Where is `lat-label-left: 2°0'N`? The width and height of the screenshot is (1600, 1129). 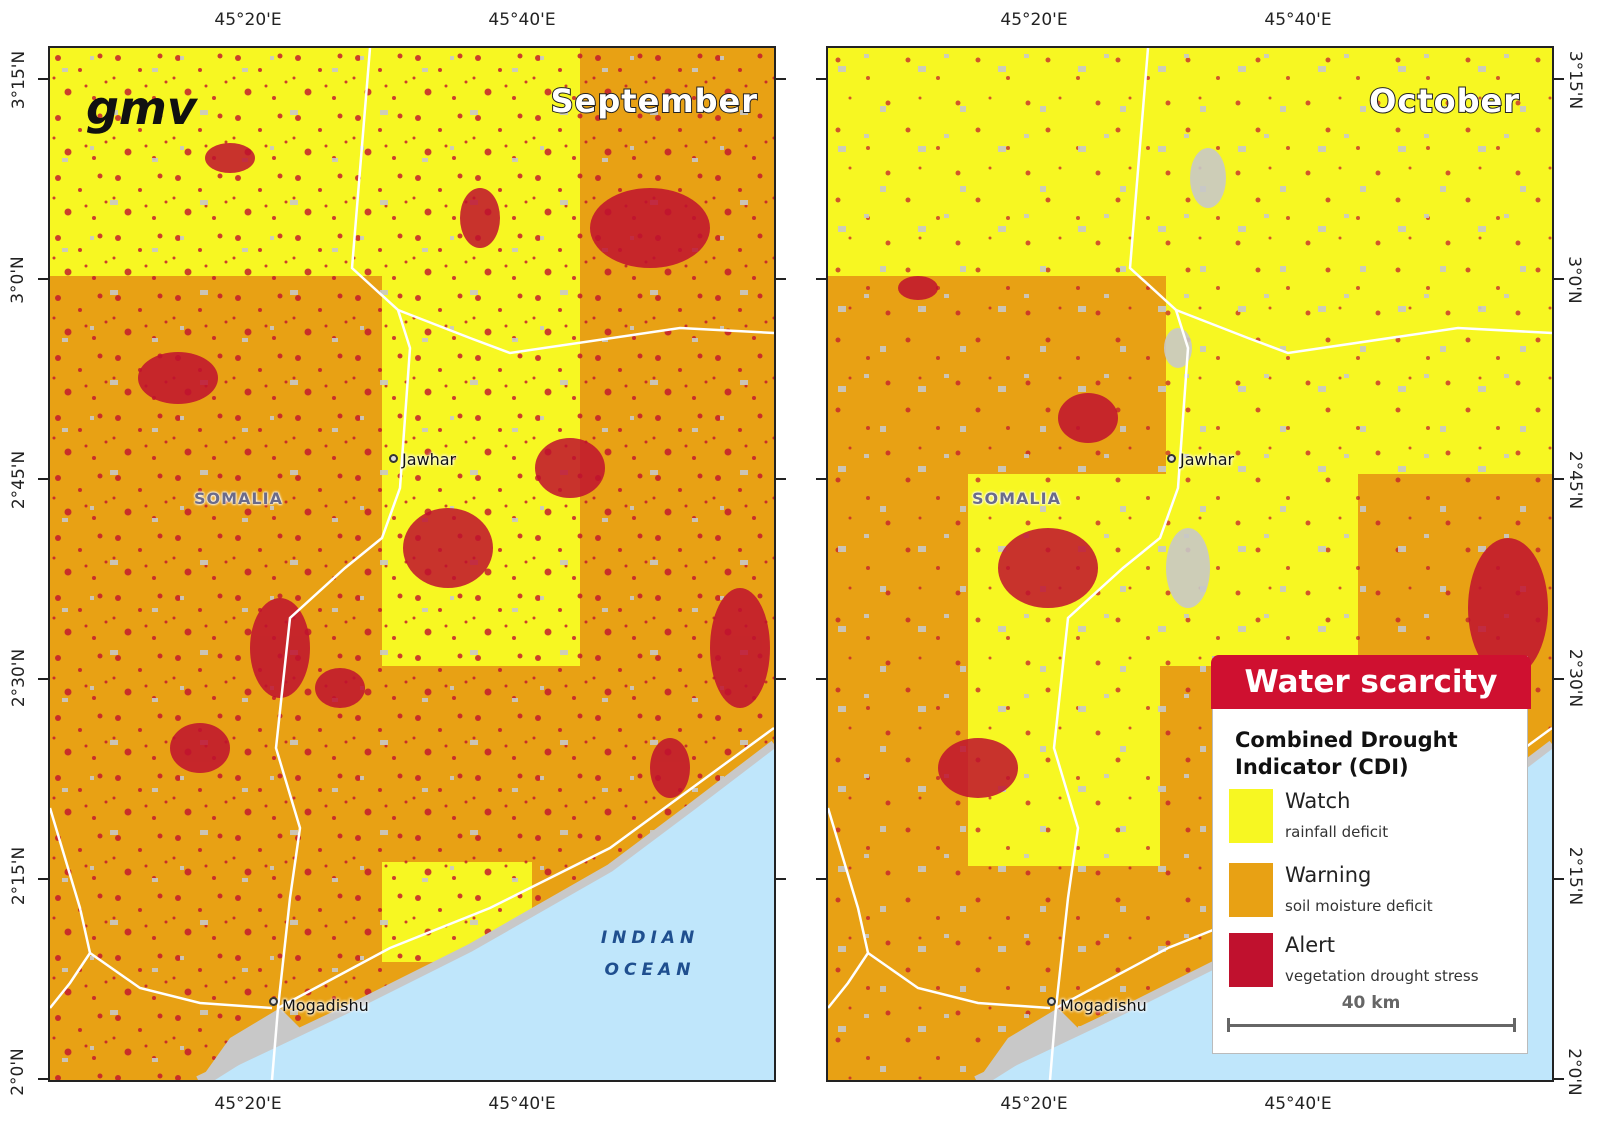
lat-label-left: 2°0'N is located at coordinates (17, 1072).